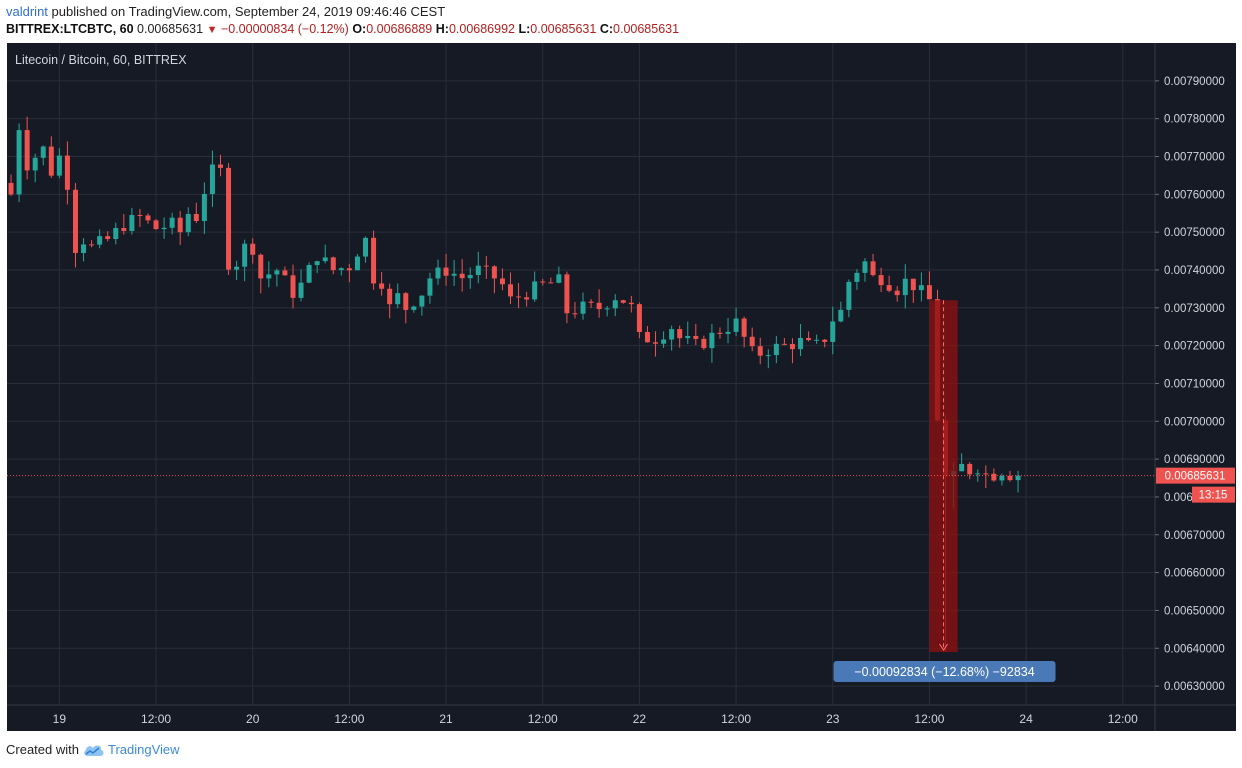 The width and height of the screenshot is (1242, 768). What do you see at coordinates (1026, 719) in the screenshot?
I see `x-tick-label: 24` at bounding box center [1026, 719].